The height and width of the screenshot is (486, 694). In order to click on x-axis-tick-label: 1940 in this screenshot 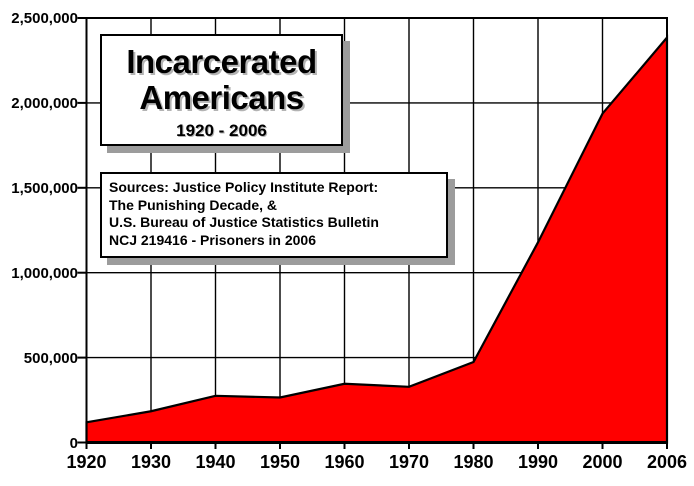, I will do `click(215, 462)`.